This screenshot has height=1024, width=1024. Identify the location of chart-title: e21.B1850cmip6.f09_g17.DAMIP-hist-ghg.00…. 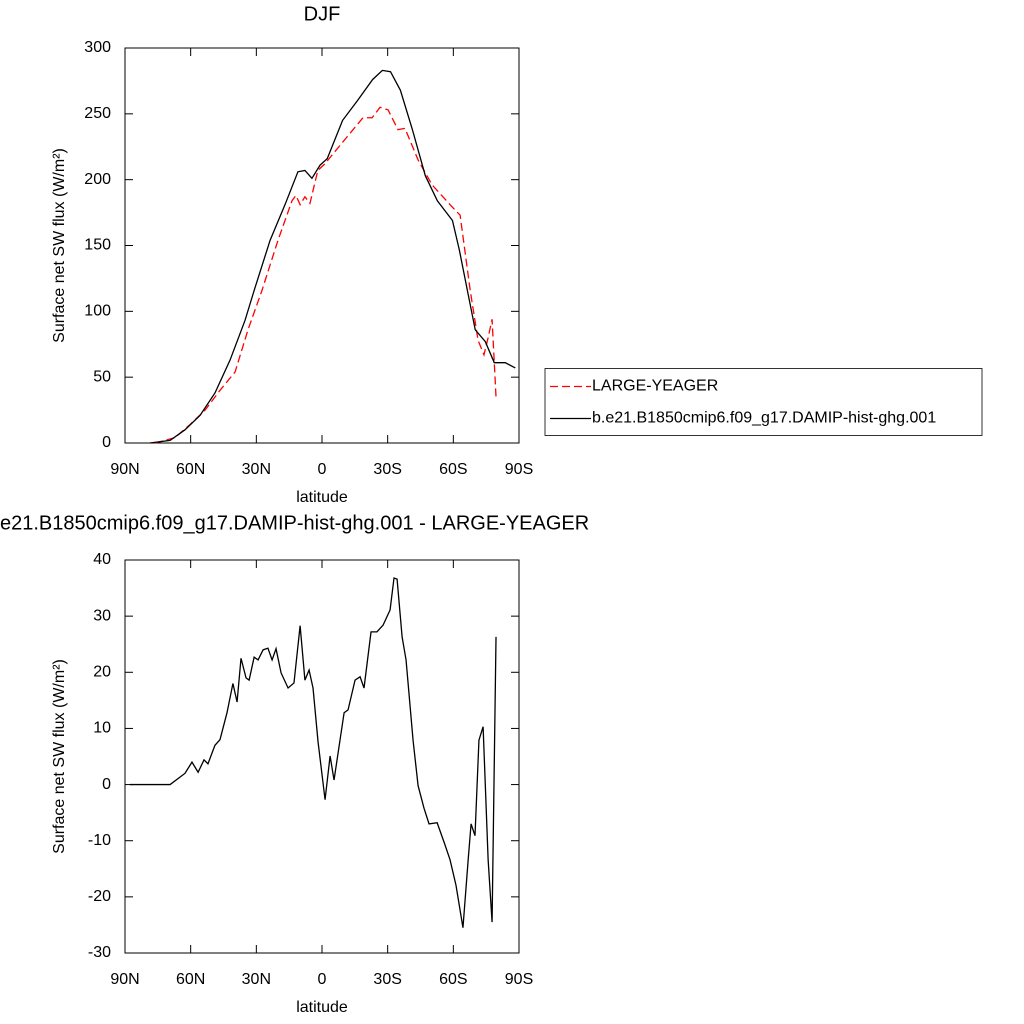
(294, 523).